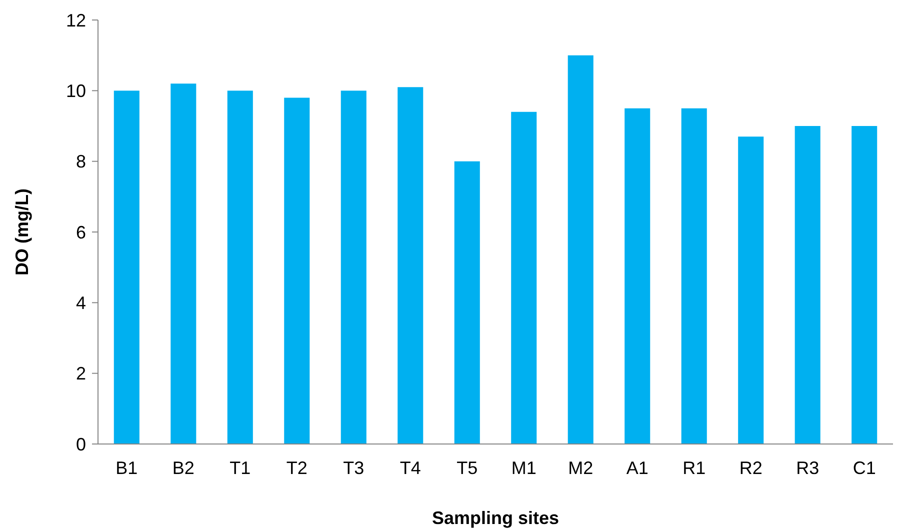  I want to click on x-tick-label: T3, so click(353, 468).